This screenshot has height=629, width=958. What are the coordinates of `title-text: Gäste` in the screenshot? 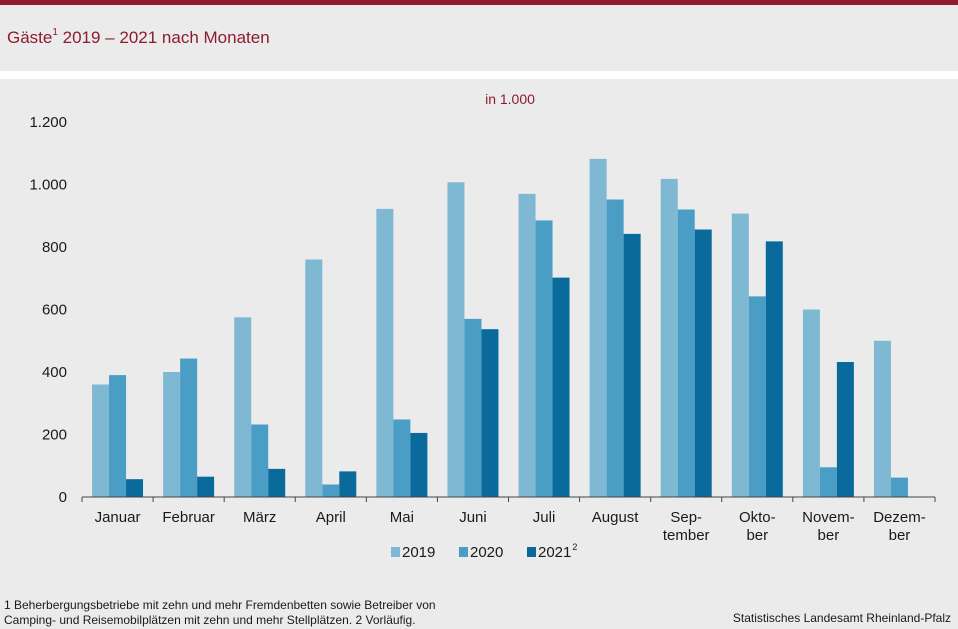 It's located at (30, 37).